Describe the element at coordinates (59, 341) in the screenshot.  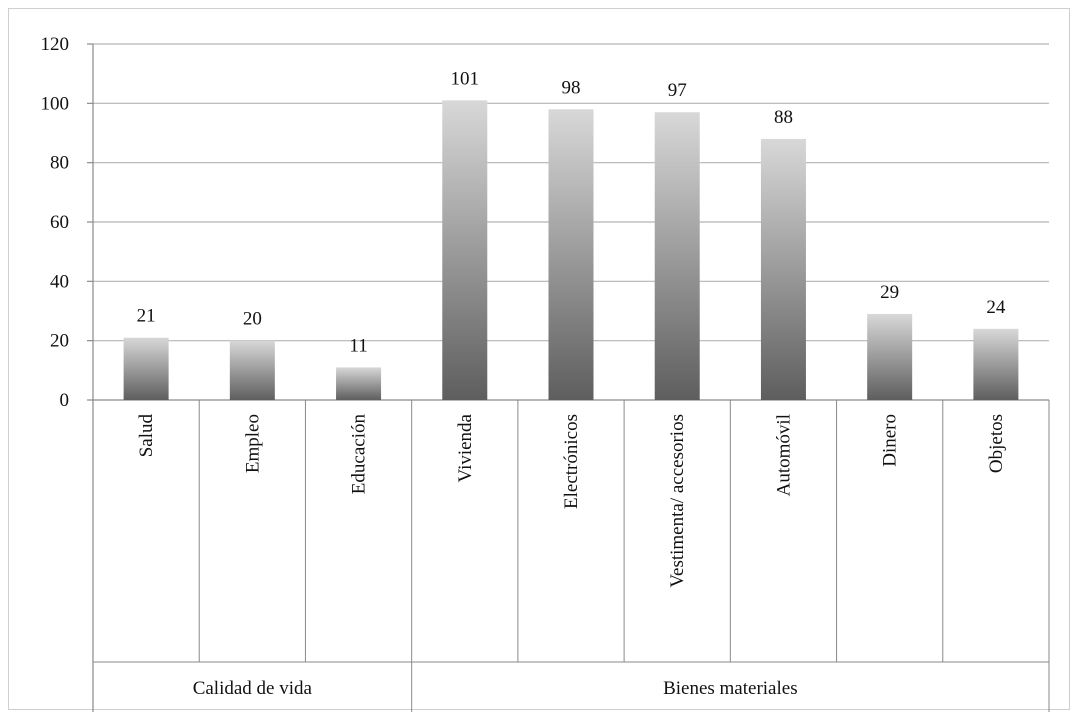
I see `y-tick-label-20: 20` at that location.